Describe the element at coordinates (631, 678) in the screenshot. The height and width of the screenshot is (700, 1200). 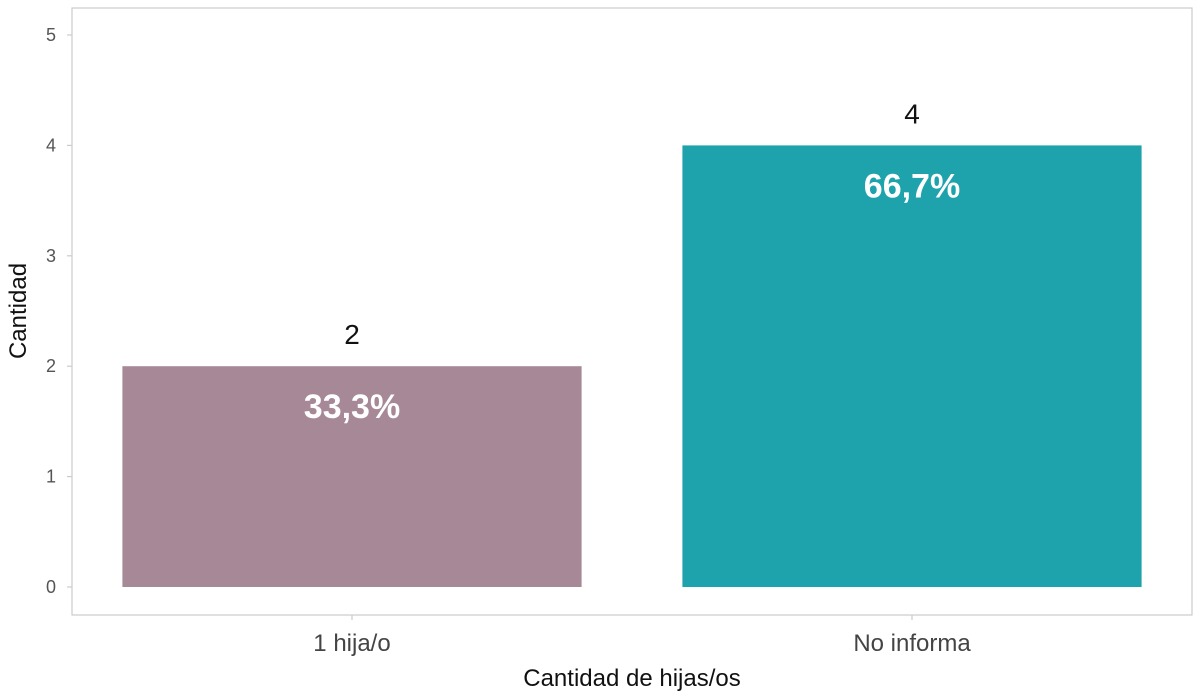
I see `x-axis-title: Cantidad de hijas/os` at that location.